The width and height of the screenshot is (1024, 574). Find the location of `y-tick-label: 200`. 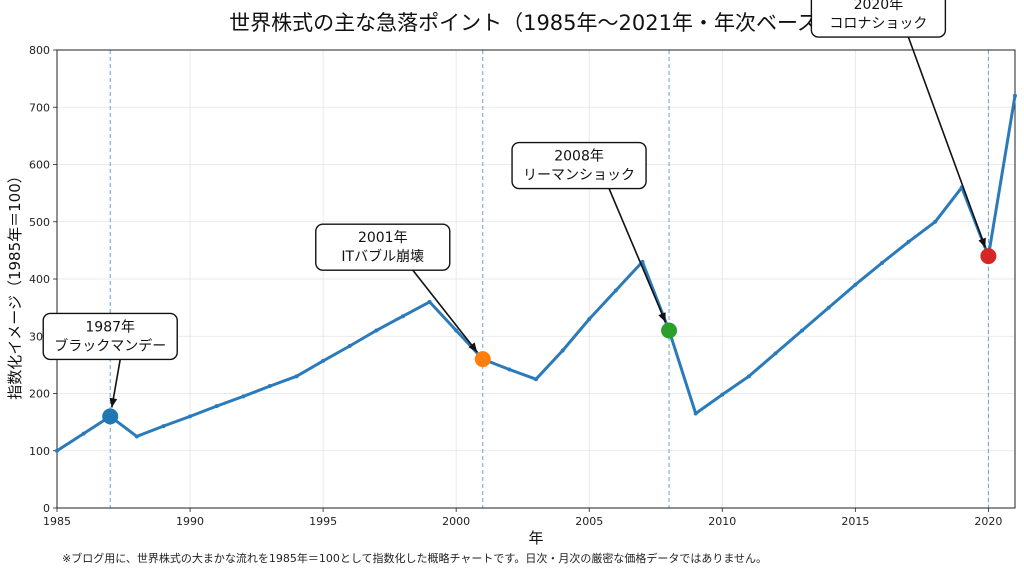

y-tick-label: 200 is located at coordinates (39, 394).